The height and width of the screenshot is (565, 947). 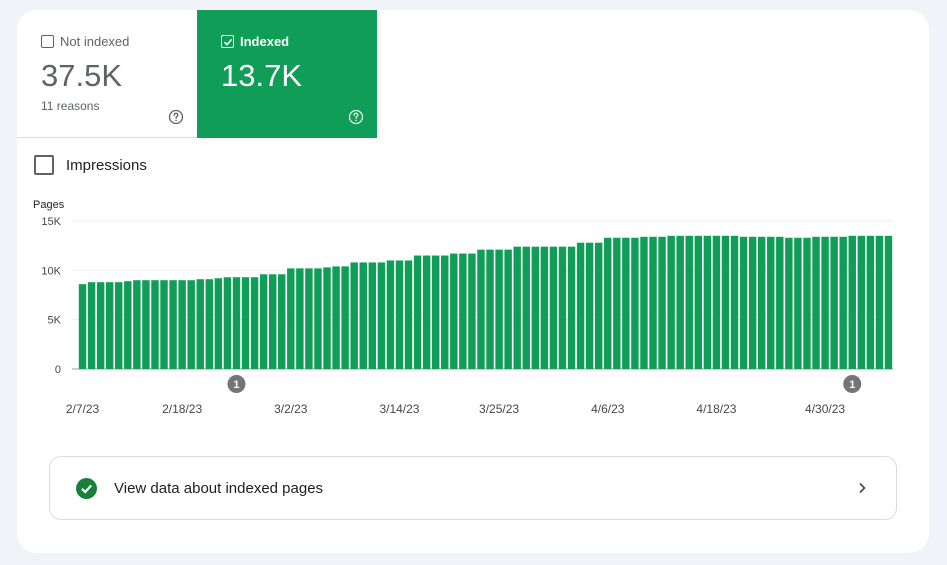 What do you see at coordinates (399, 409) in the screenshot?
I see `x-tick-label: 3/14/23` at bounding box center [399, 409].